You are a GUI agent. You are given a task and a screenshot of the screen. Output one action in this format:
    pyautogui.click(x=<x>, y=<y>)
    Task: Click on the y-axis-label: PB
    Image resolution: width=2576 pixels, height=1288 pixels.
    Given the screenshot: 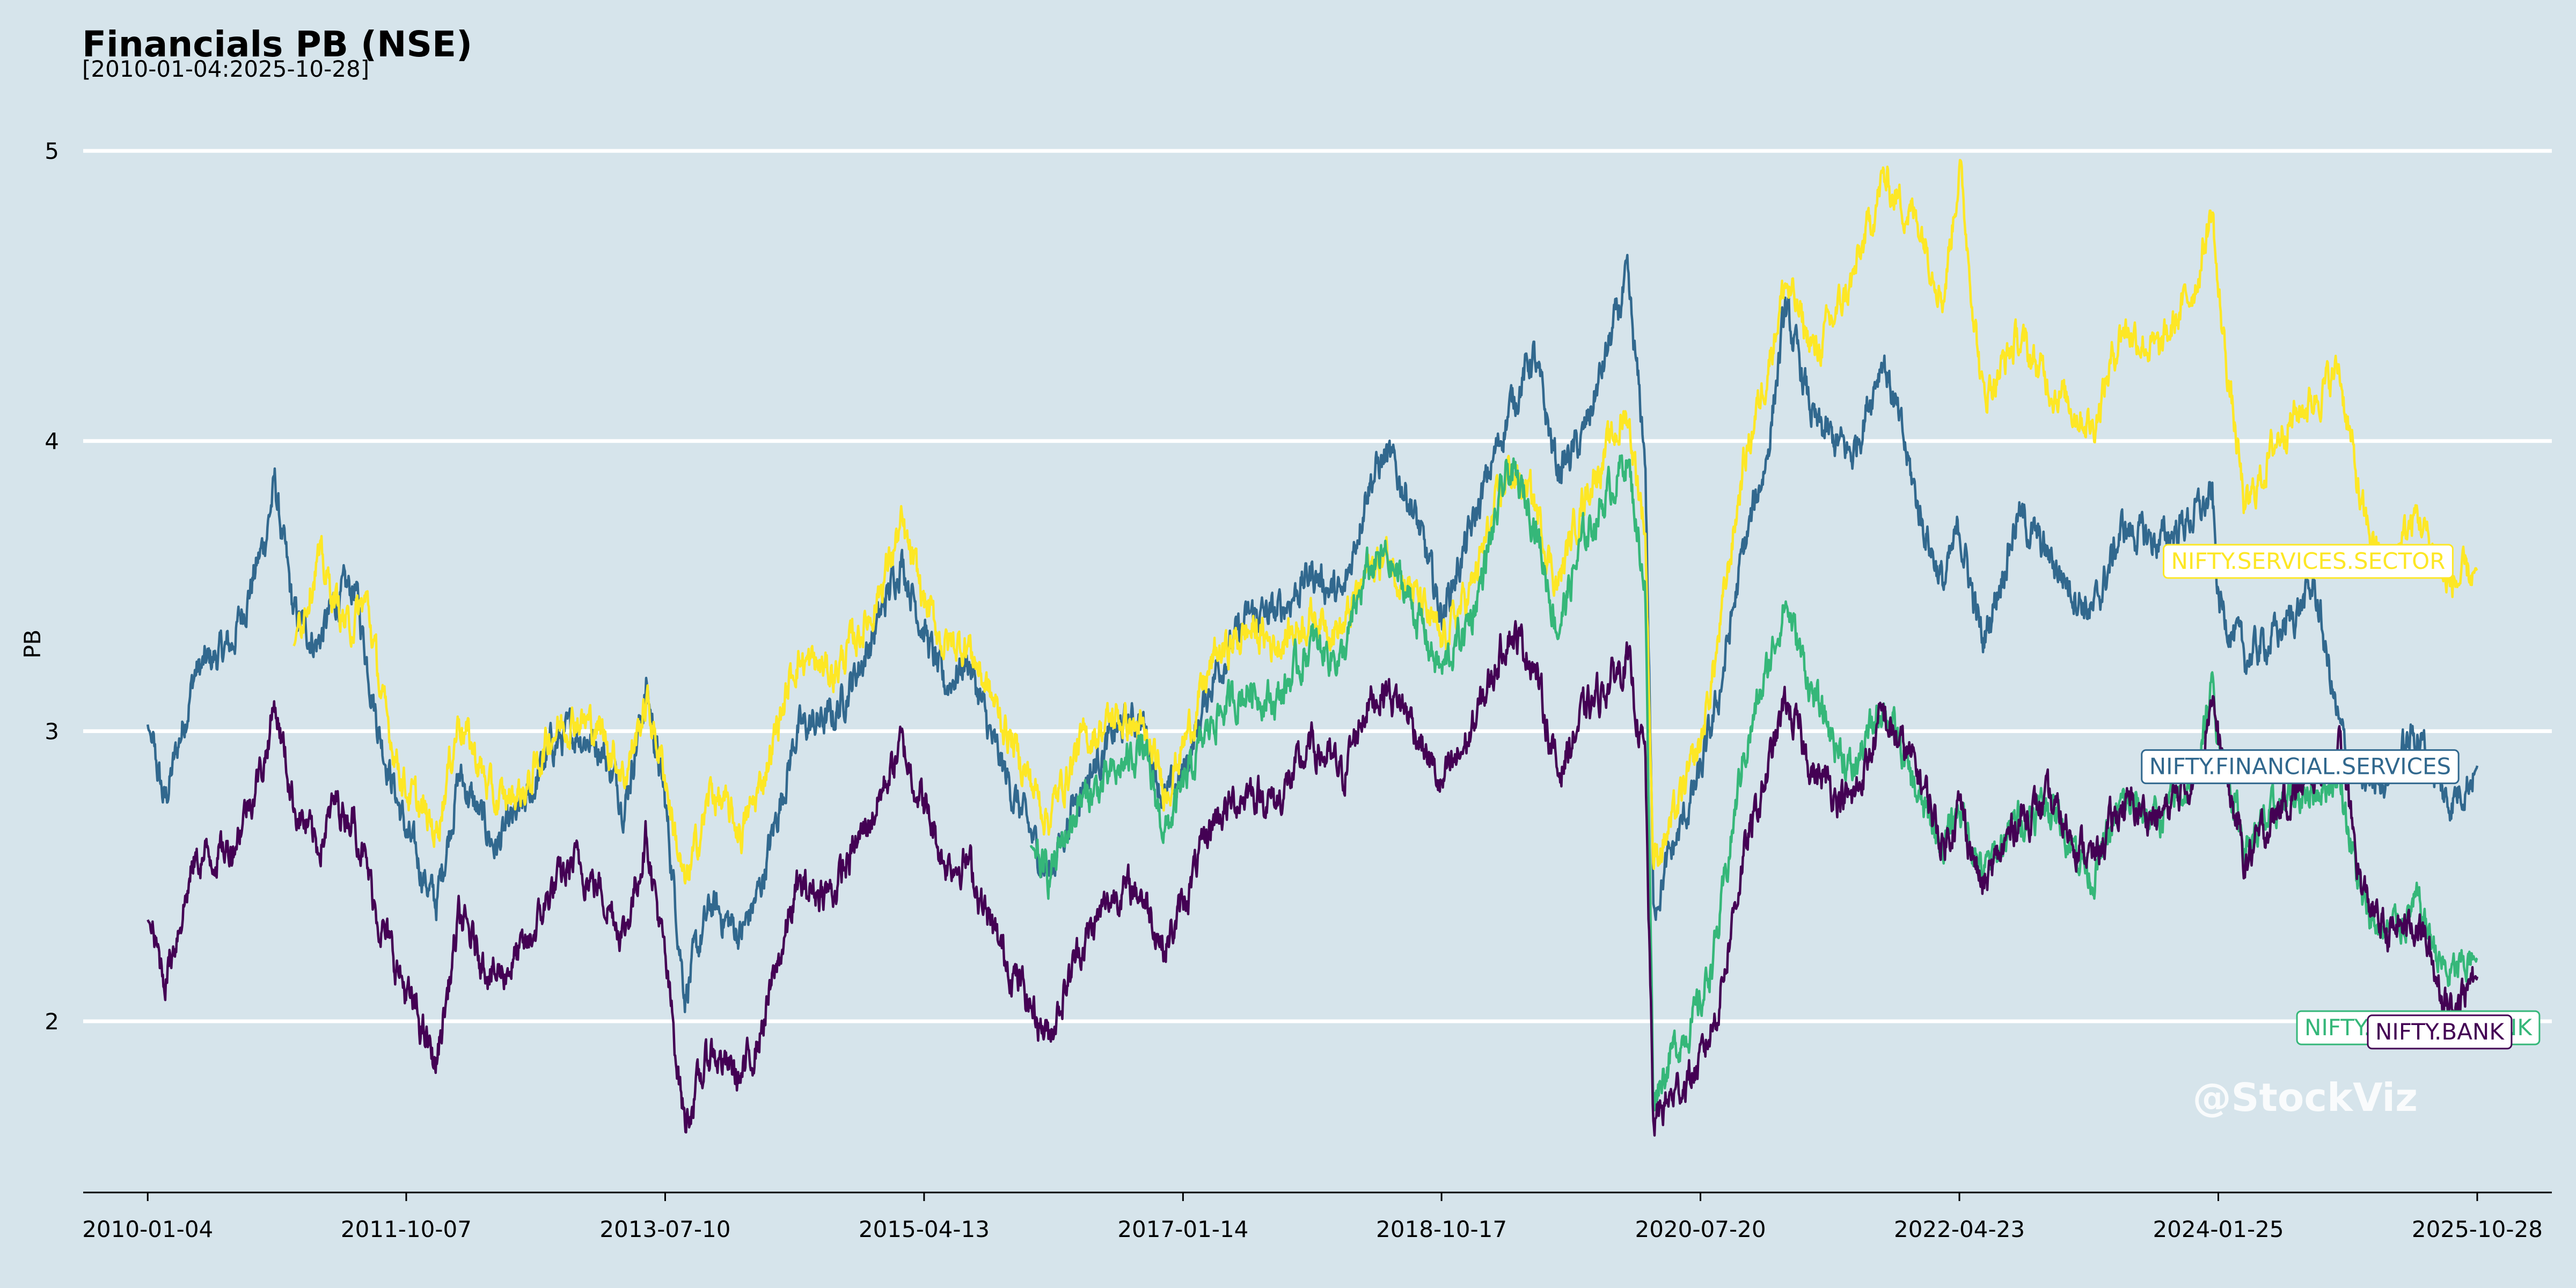 What is the action you would take?
    pyautogui.click(x=32, y=644)
    